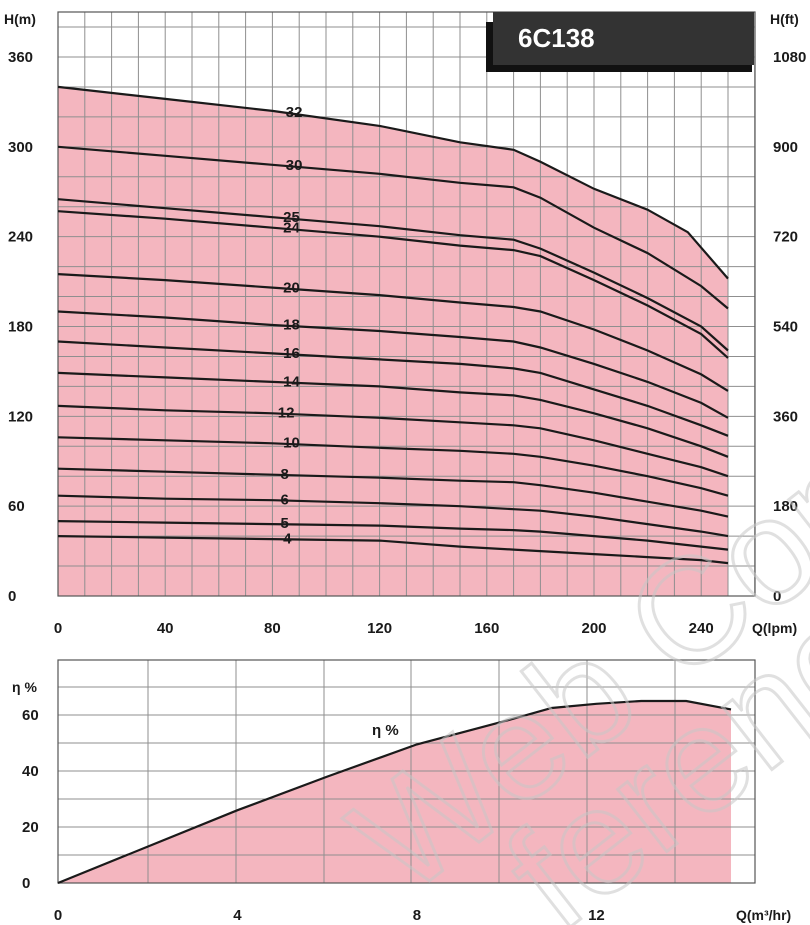 The image size is (810, 925). What do you see at coordinates (165, 628) in the screenshot?
I see `x-tick-label: 40` at bounding box center [165, 628].